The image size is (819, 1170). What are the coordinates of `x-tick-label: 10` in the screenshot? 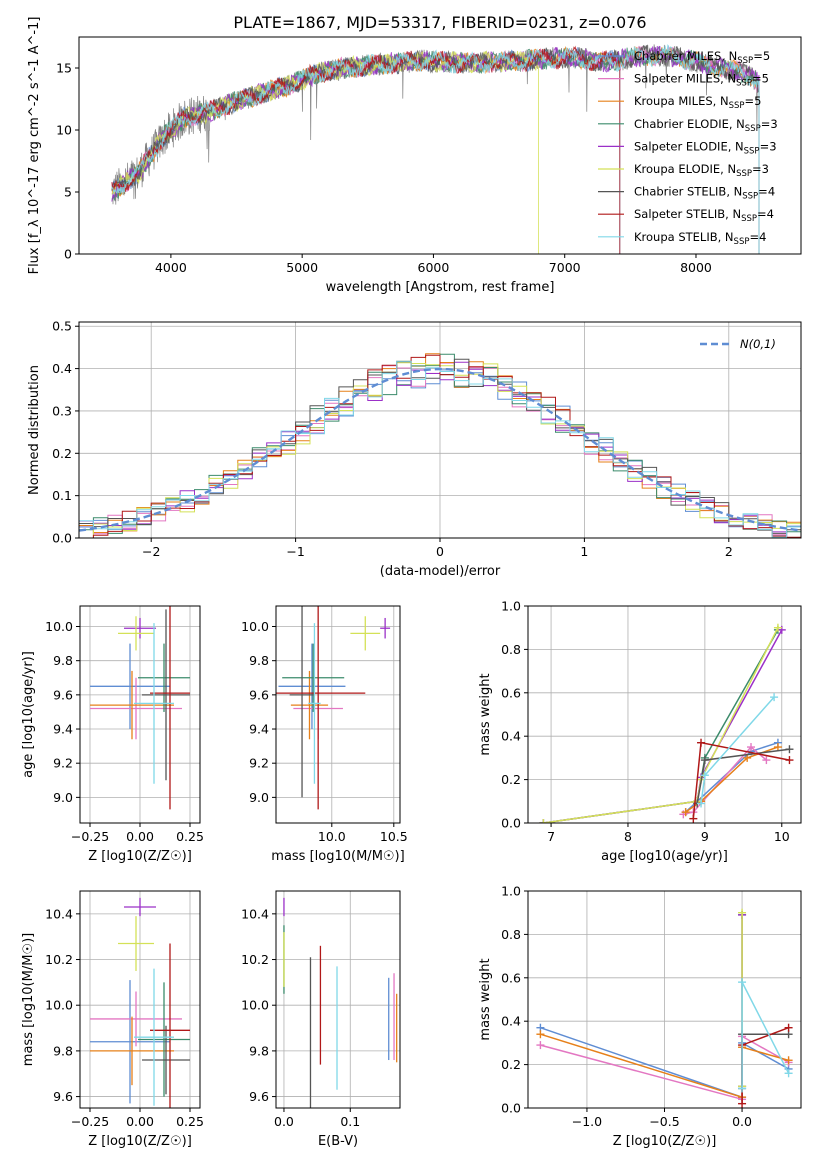 It's located at (782, 836).